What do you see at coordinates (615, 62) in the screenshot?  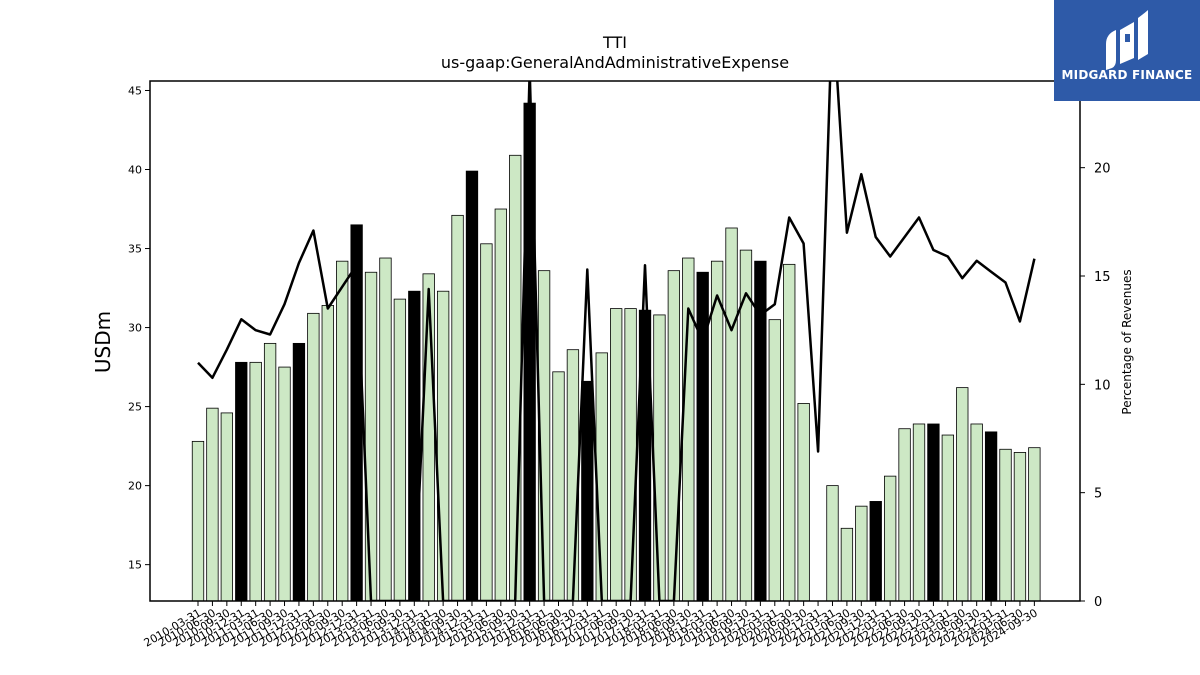 I see `chart-subtitle: us-gaap:GeneralAndAdministrativeExpense` at bounding box center [615, 62].